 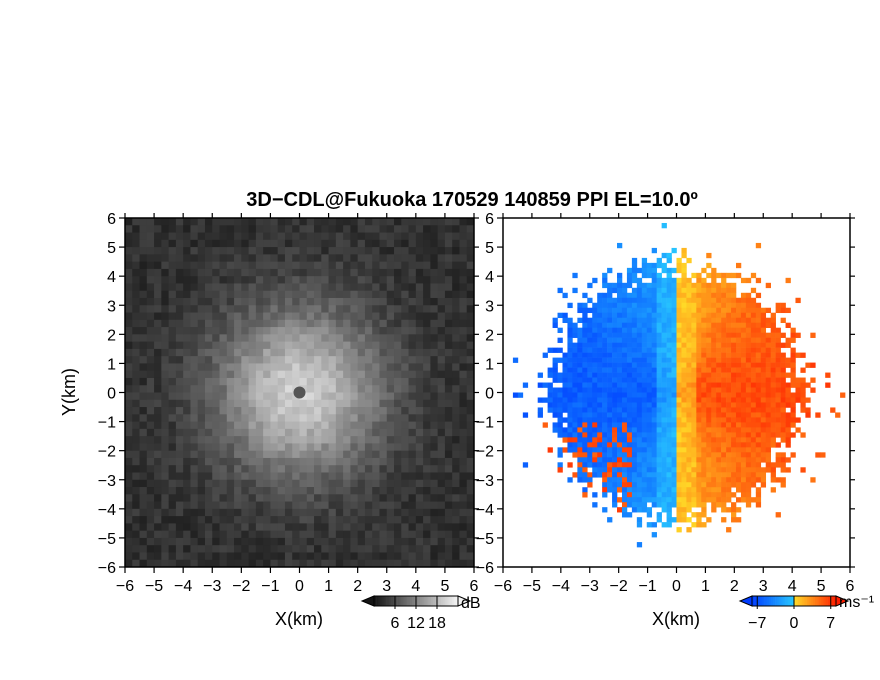 I want to click on y-tick-label: −3, so click(x=107, y=481).